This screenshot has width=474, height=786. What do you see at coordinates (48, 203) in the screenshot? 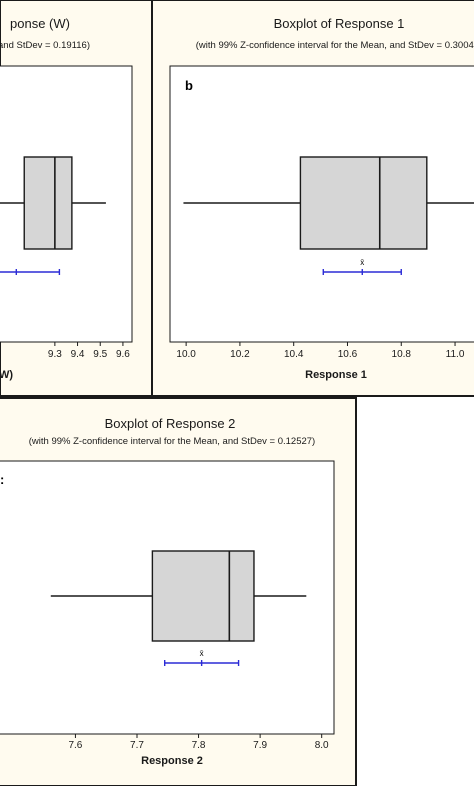
I see `panel-1-interquartile-box` at bounding box center [48, 203].